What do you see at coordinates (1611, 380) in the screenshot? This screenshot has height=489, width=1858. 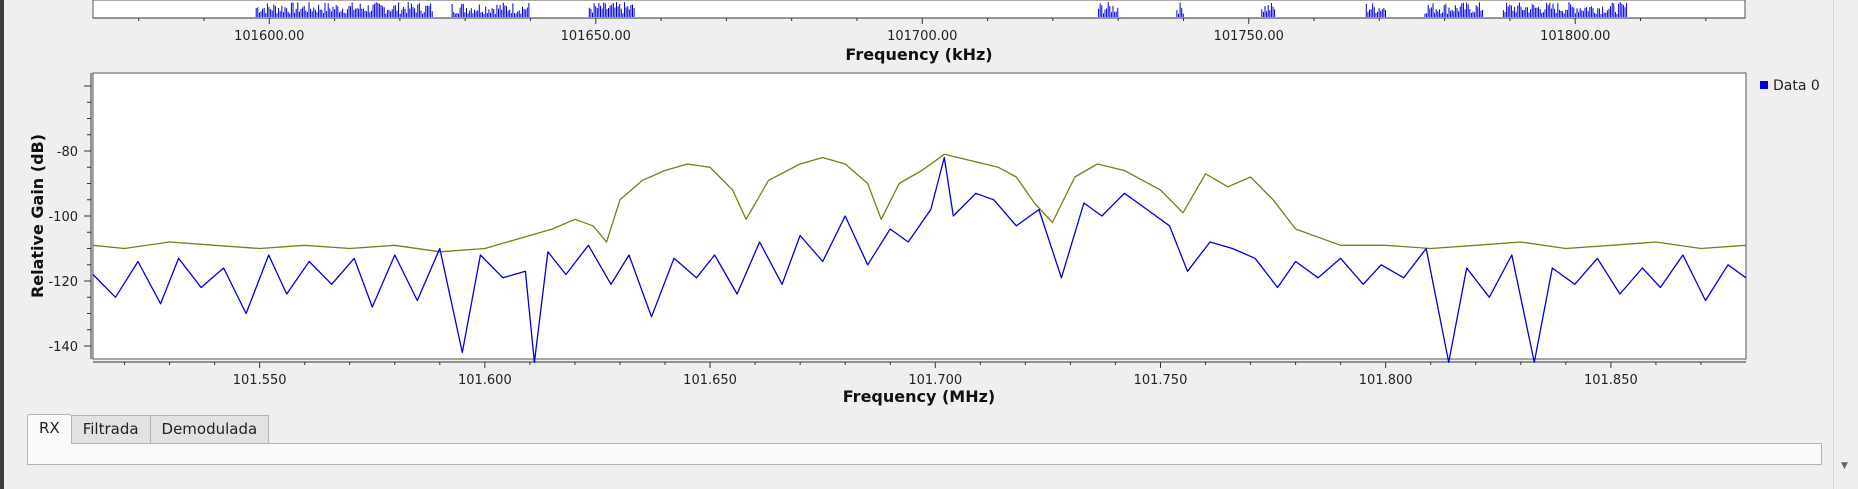 I see `x-tick-label: 101.850` at bounding box center [1611, 380].